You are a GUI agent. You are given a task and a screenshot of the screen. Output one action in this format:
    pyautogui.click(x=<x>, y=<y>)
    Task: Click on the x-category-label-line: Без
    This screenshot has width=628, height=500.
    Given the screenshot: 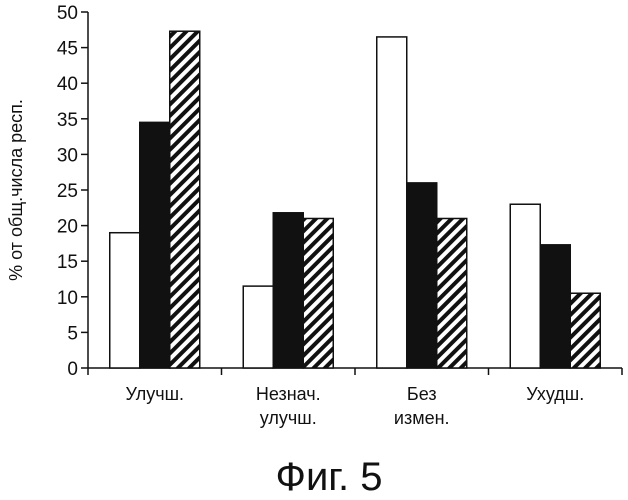 What is the action you would take?
    pyautogui.click(x=422, y=394)
    